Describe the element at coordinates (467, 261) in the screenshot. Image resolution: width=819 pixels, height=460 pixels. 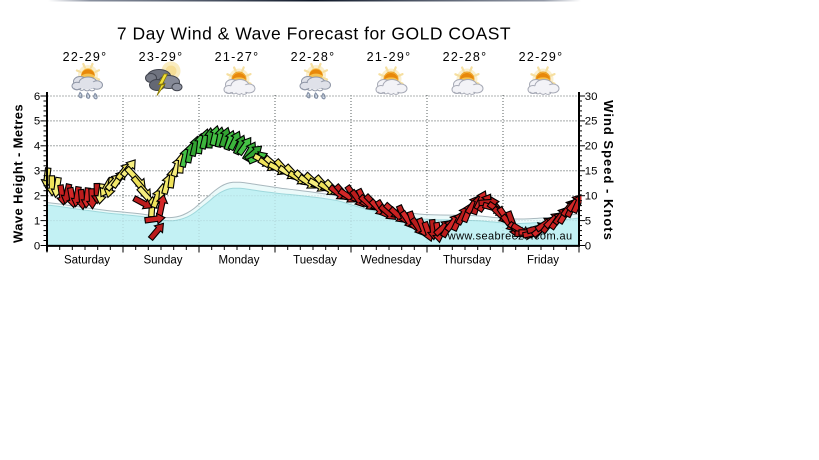
I see `svg-text: Thursday` at that location.